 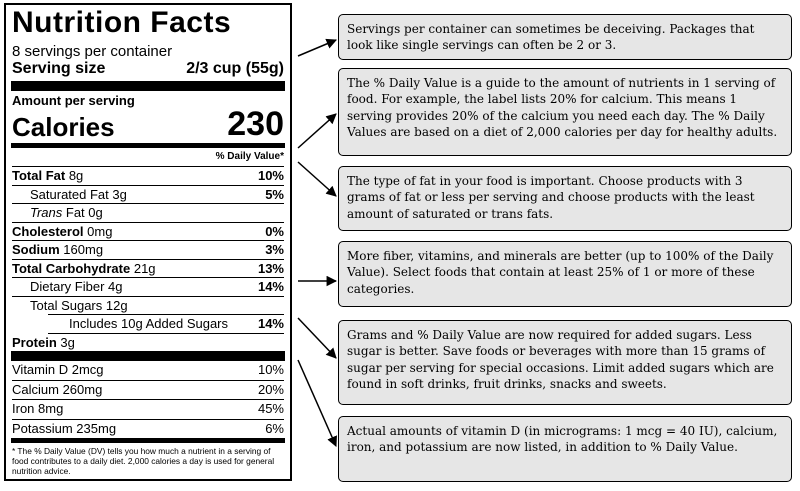 I want to click on nutrient-name: Includes 10g Added Sugars, so click(x=149, y=323).